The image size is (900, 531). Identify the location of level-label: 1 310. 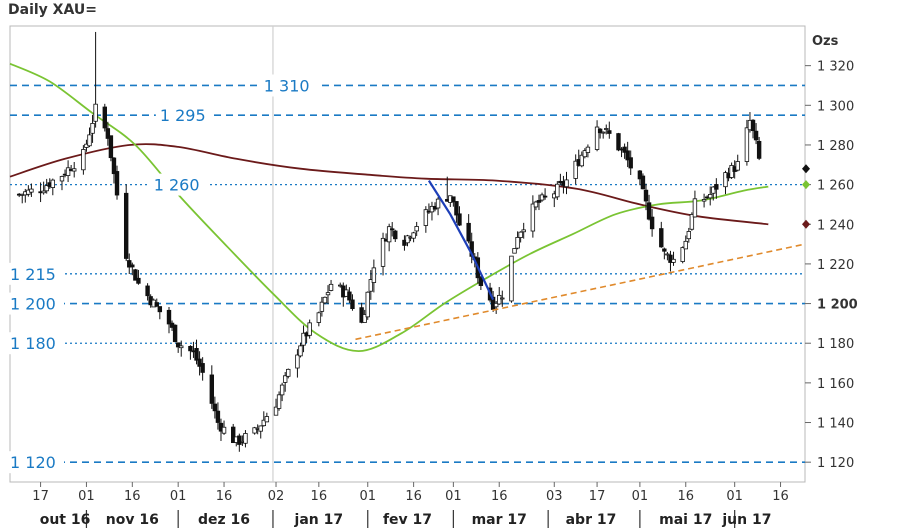
(287, 85).